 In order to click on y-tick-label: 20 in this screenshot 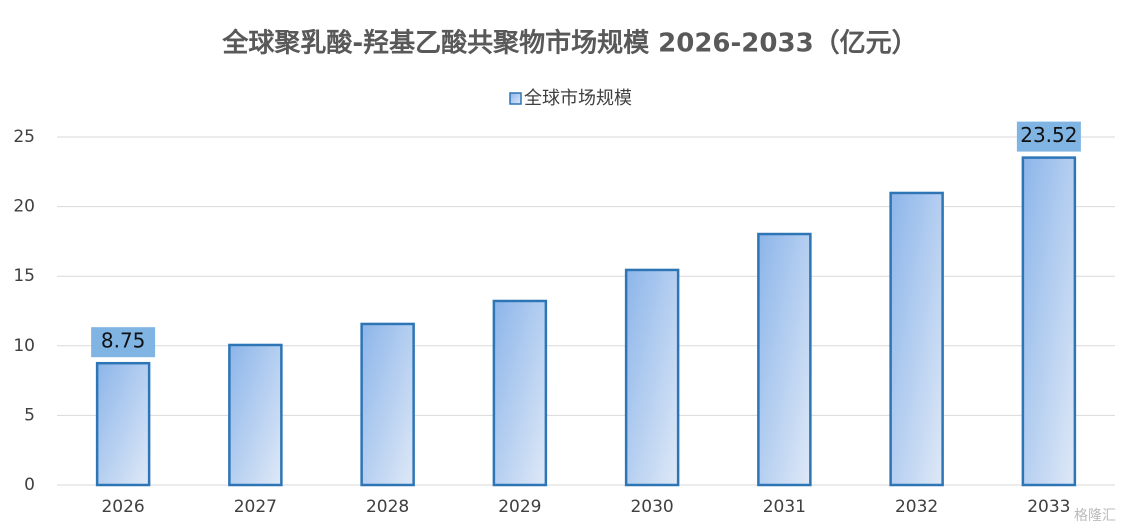, I will do `click(24, 207)`.